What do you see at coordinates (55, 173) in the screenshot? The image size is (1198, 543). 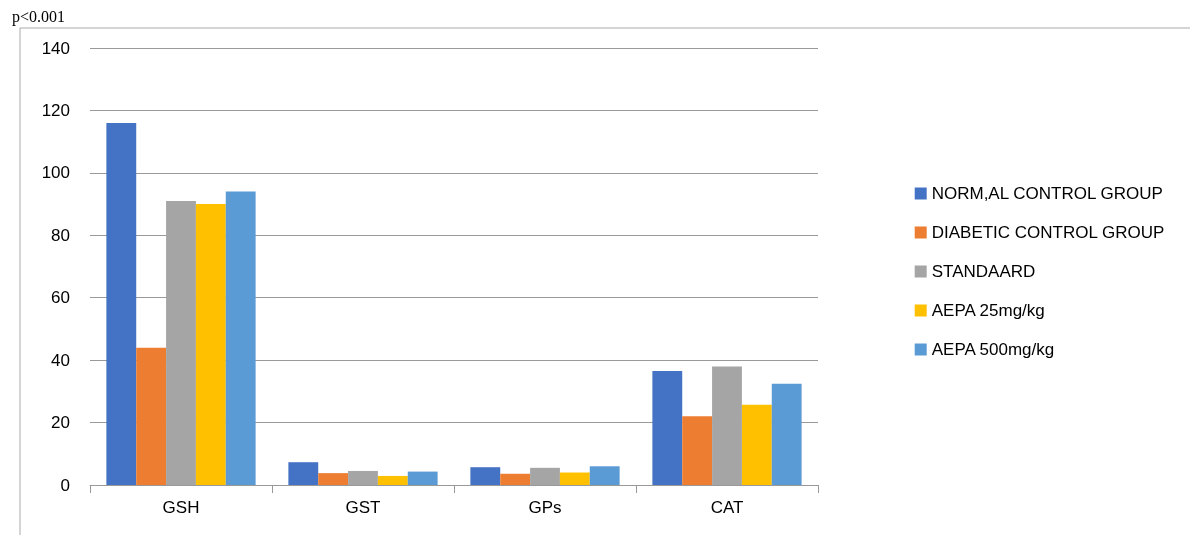 I see `y-tick-label: 100` at bounding box center [55, 173].